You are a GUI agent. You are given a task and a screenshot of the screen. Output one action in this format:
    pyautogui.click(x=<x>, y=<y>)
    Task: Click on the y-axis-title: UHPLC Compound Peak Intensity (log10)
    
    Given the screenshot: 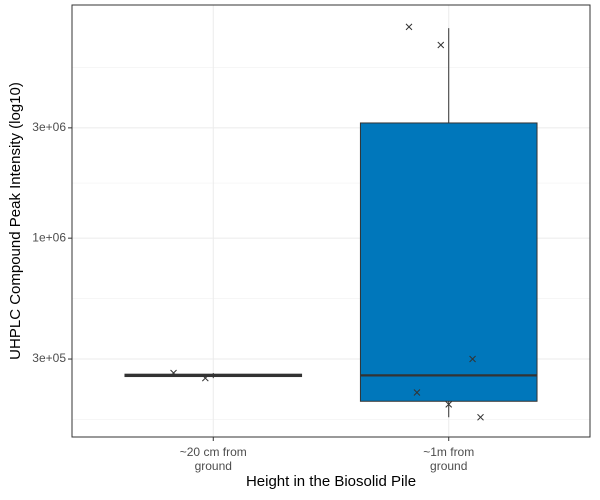 What is the action you would take?
    pyautogui.click(x=15, y=221)
    